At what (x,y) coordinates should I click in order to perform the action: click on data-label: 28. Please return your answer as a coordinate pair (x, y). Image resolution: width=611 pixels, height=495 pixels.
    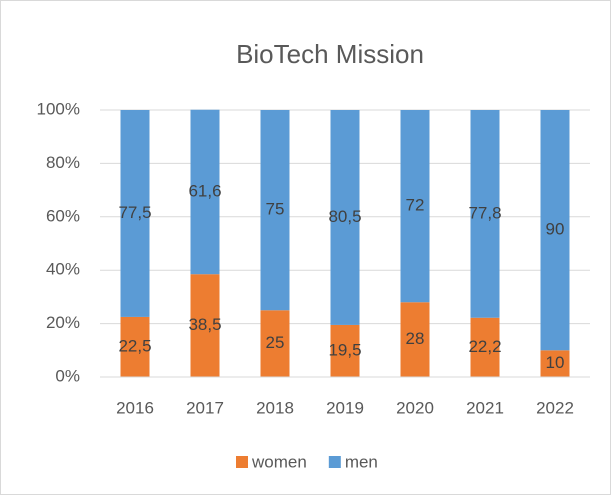
    Looking at the image, I should click on (415, 338).